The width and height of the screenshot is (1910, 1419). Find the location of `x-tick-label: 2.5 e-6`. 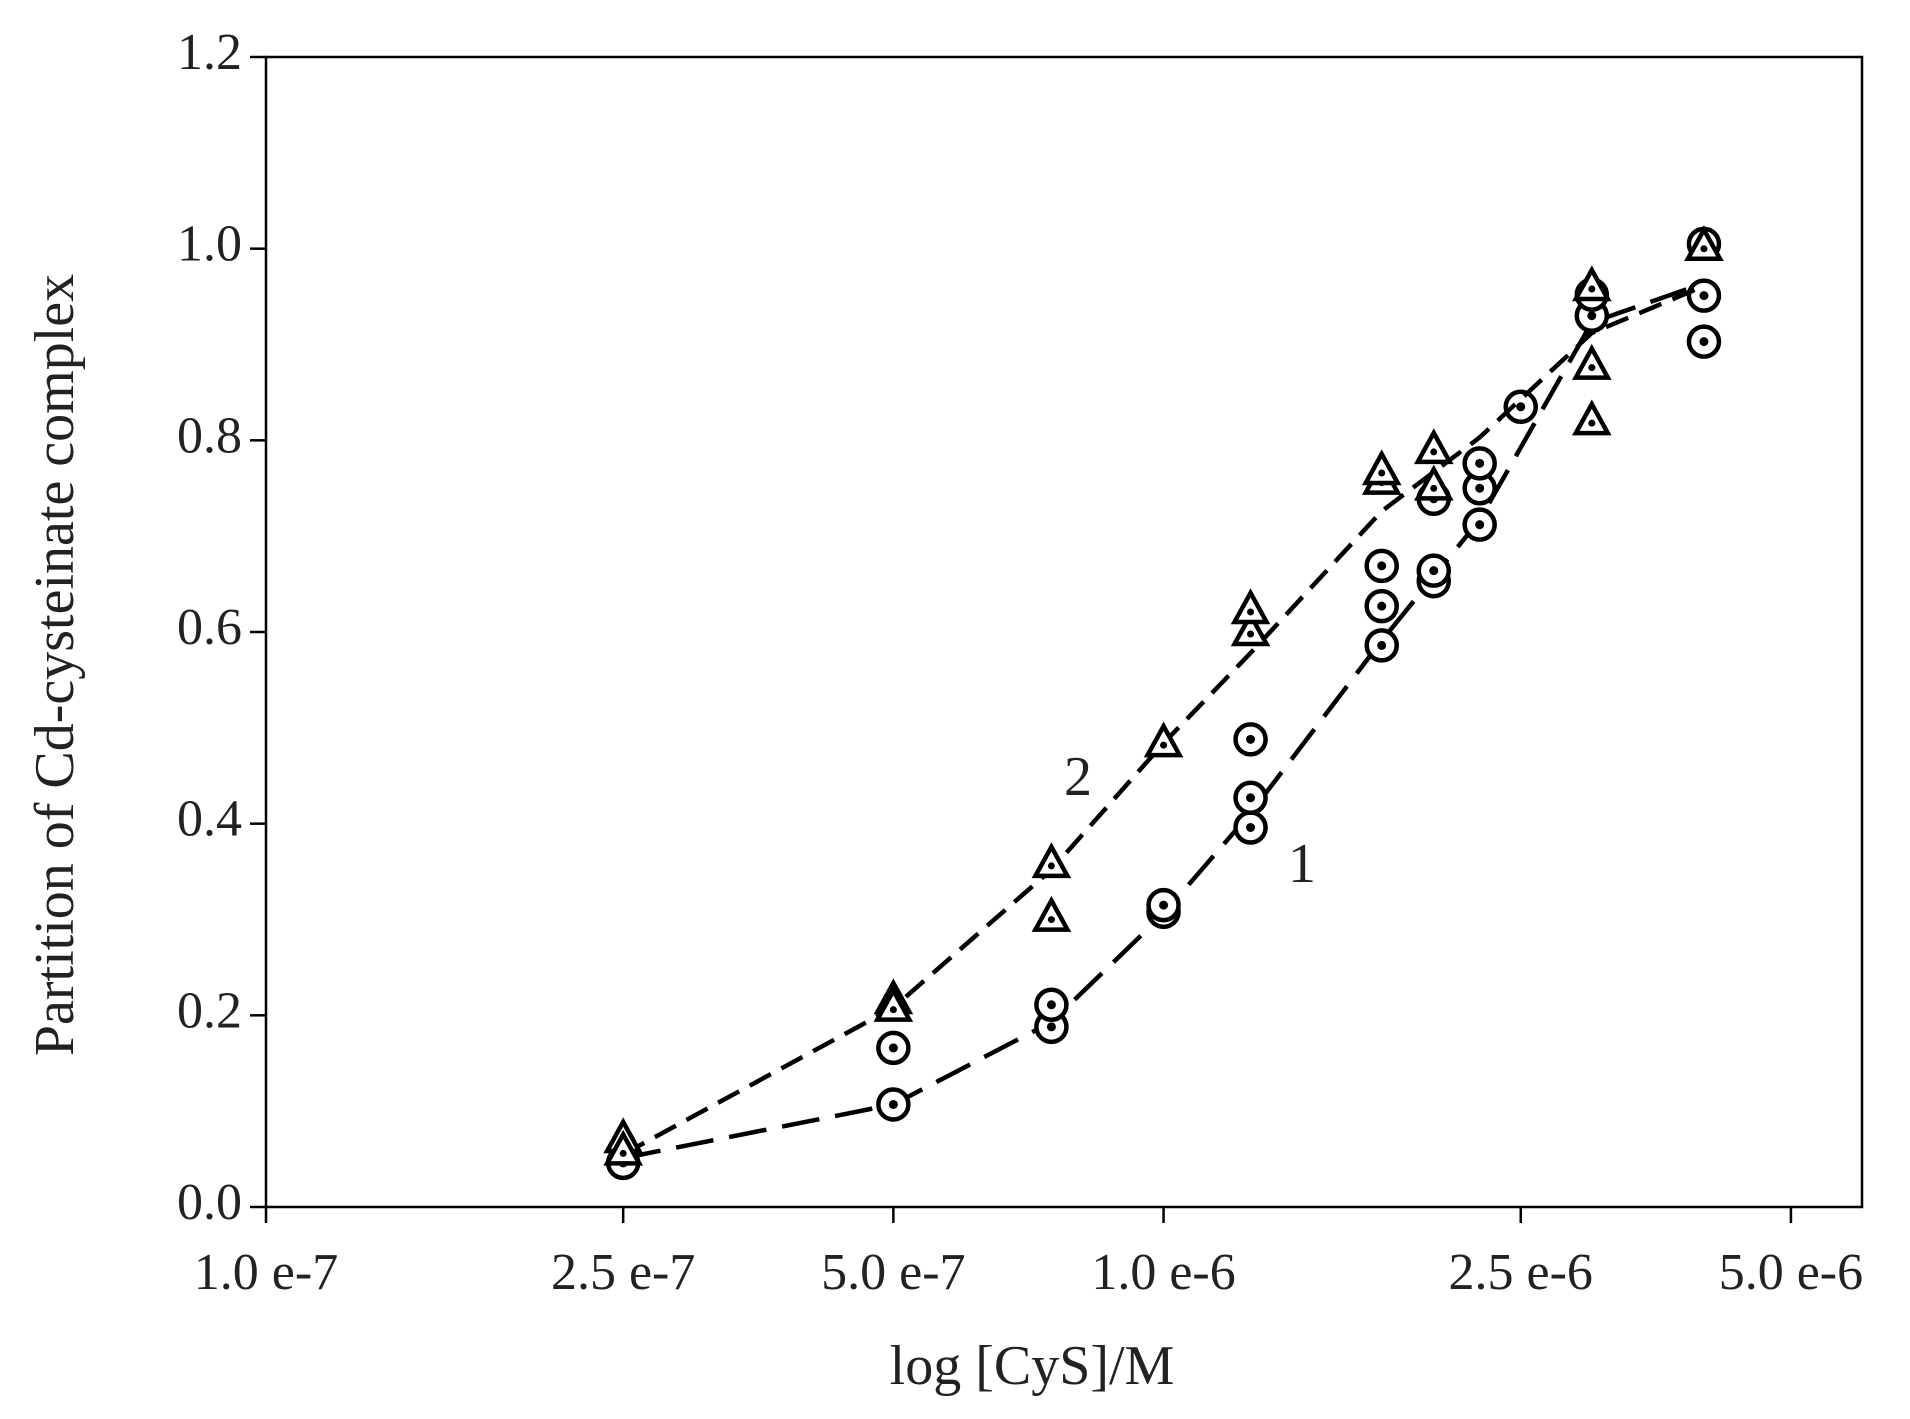

x-tick-label: 2.5 e-6 is located at coordinates (1521, 1272).